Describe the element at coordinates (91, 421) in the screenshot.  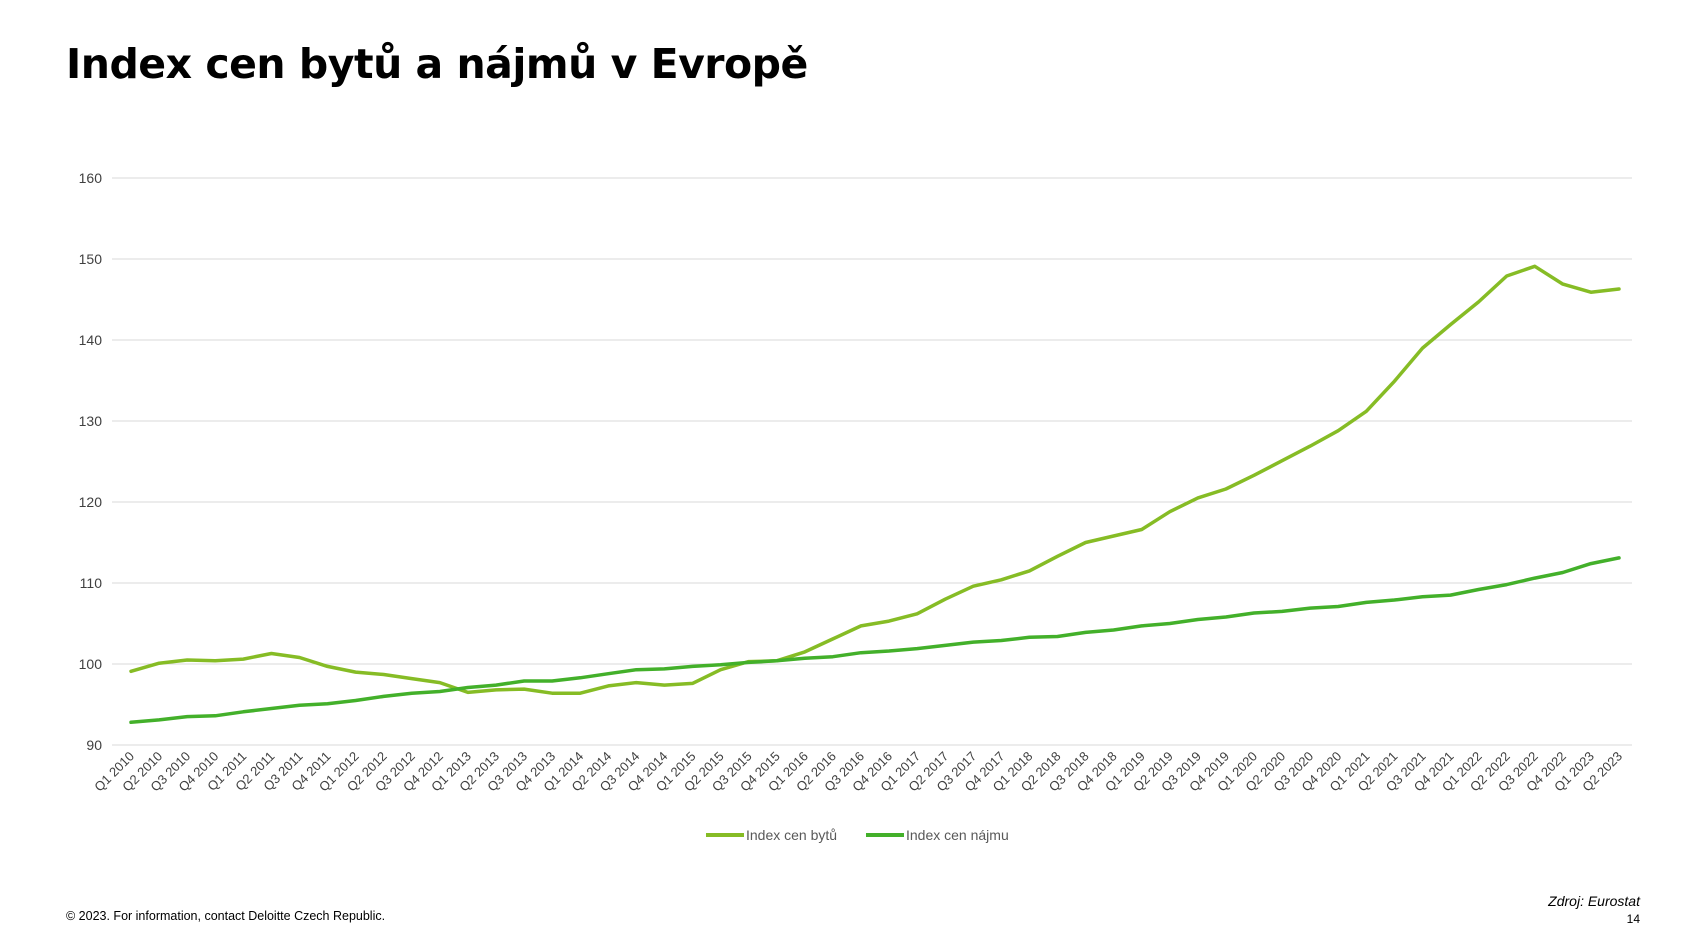
I see `y-tick-label: 130` at that location.